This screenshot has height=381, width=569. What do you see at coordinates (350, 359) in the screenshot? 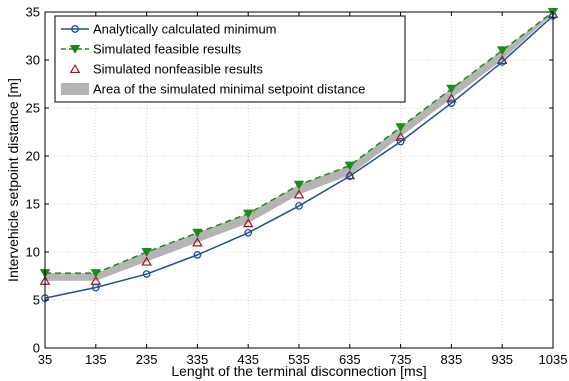
I see `x-tick-label: 635` at bounding box center [350, 359].